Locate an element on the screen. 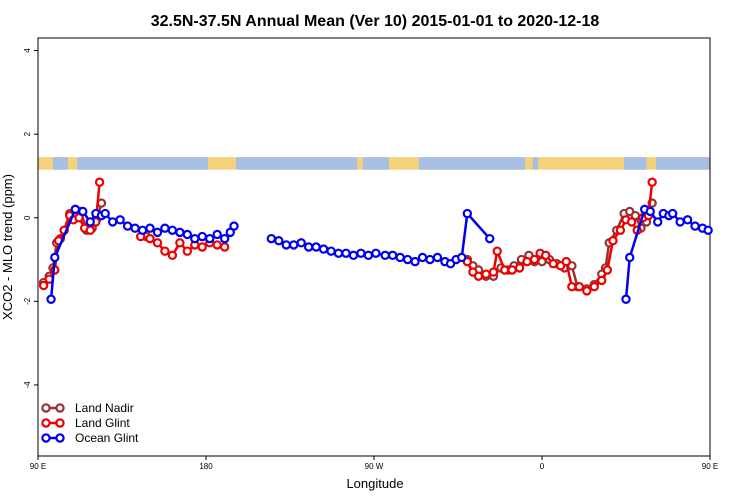  x-tick-label: 180 is located at coordinates (206, 466).